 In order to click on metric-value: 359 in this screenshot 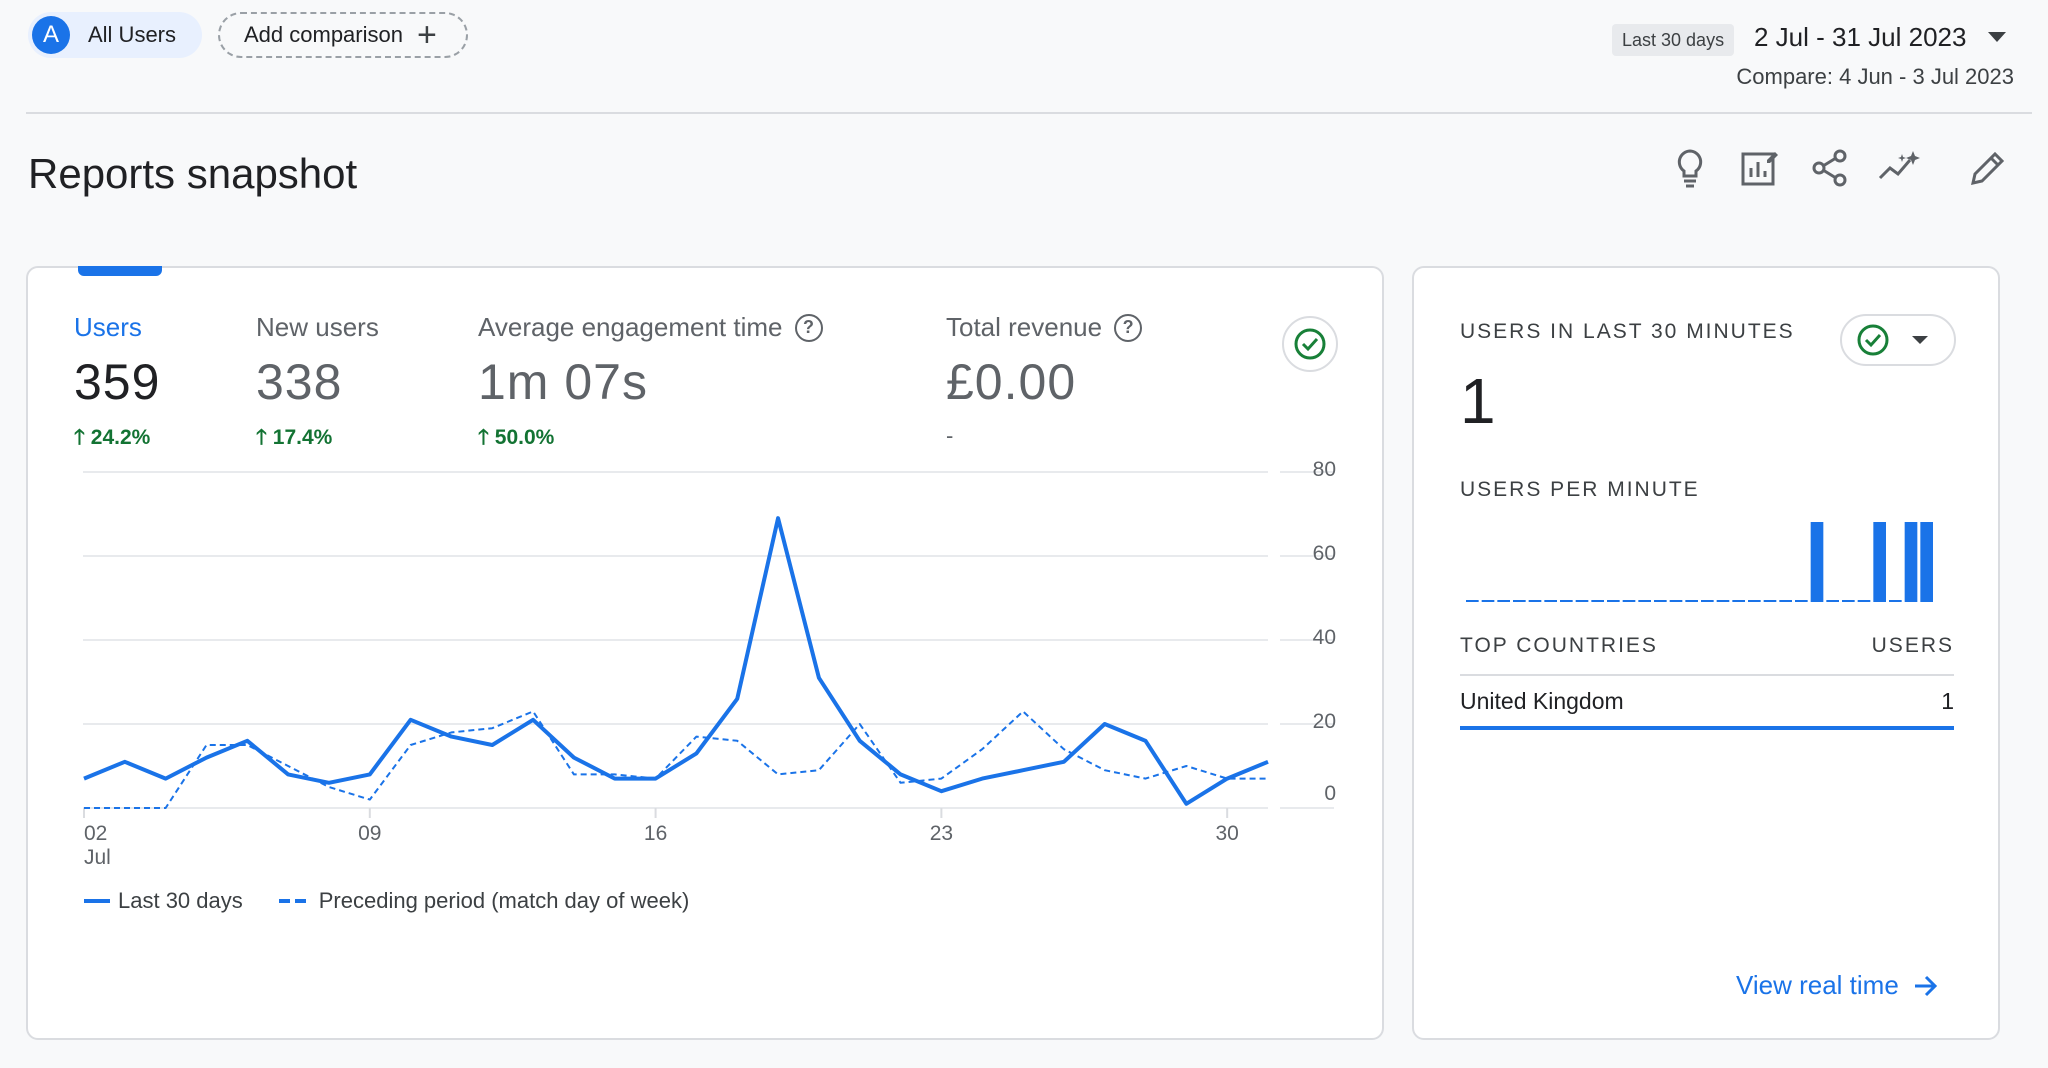, I will do `click(117, 382)`.